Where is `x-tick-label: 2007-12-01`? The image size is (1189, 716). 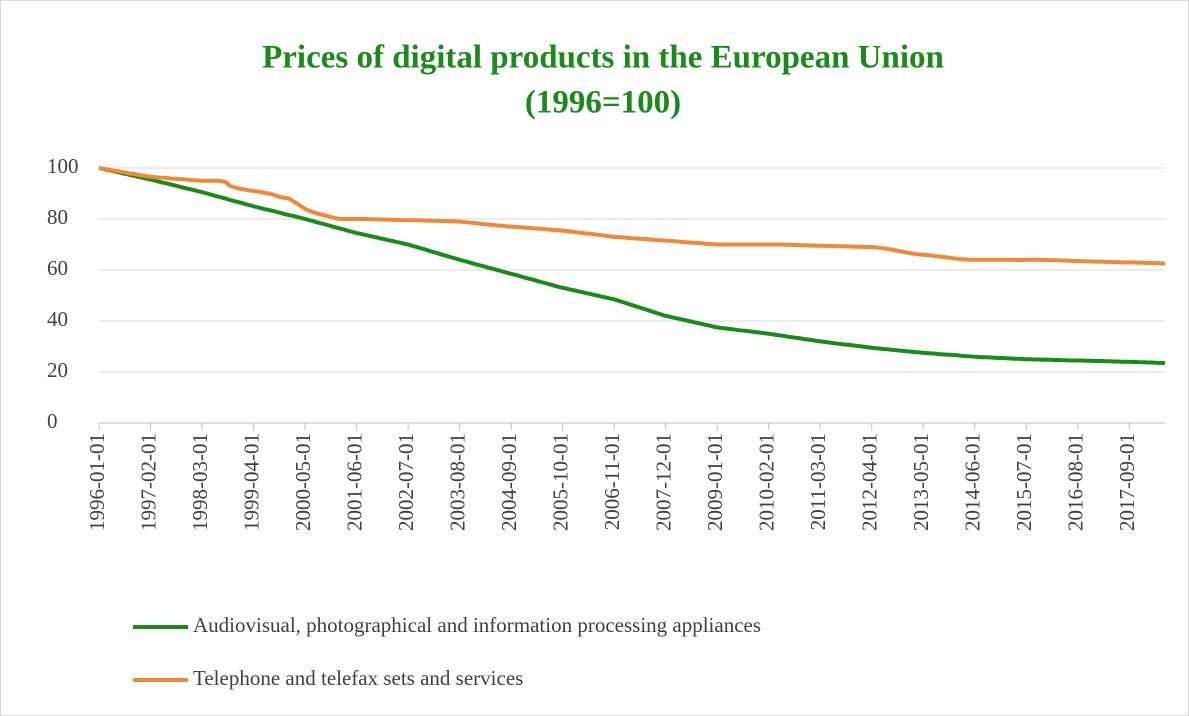 x-tick-label: 2007-12-01 is located at coordinates (663, 482).